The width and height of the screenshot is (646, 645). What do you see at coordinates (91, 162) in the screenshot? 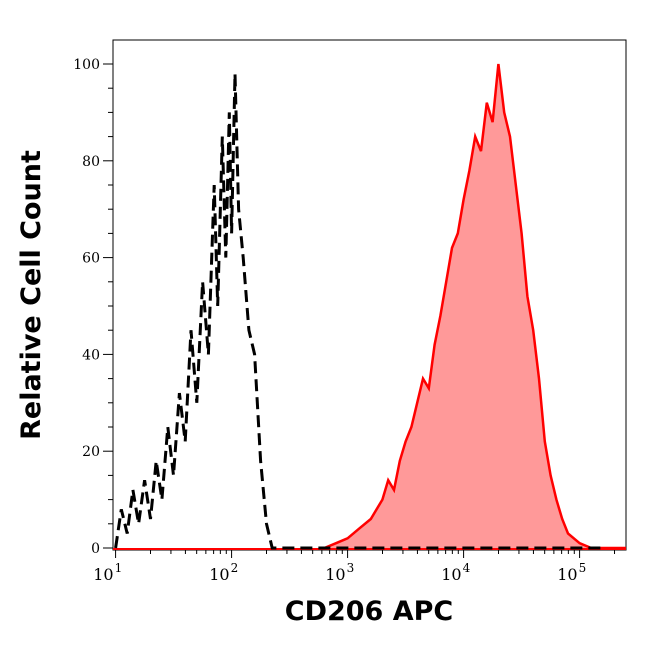
I see `y-tick-label: 80` at bounding box center [91, 162].